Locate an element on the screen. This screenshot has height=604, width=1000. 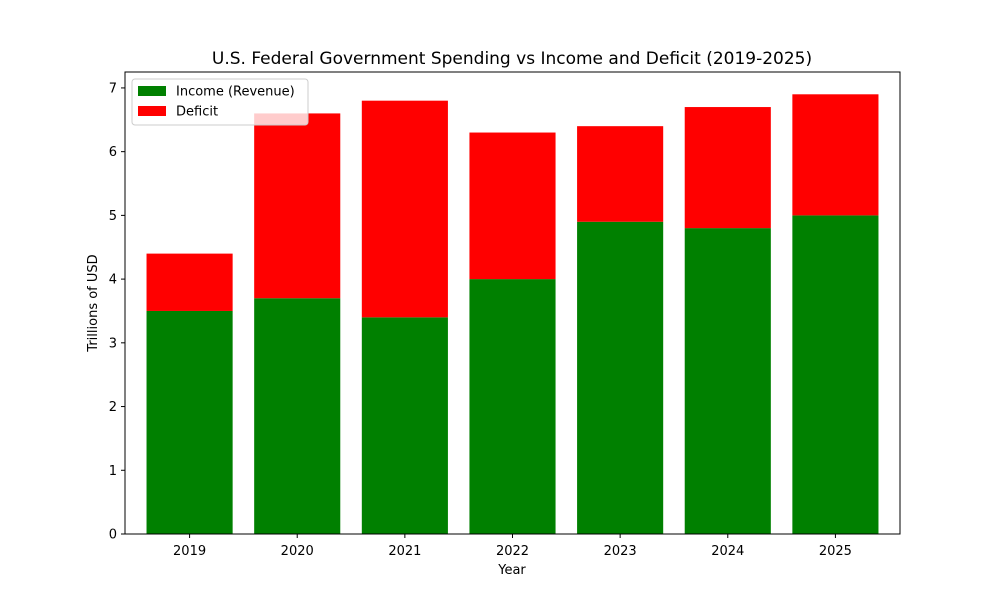
y-tick-label: 7 is located at coordinates (113, 88).